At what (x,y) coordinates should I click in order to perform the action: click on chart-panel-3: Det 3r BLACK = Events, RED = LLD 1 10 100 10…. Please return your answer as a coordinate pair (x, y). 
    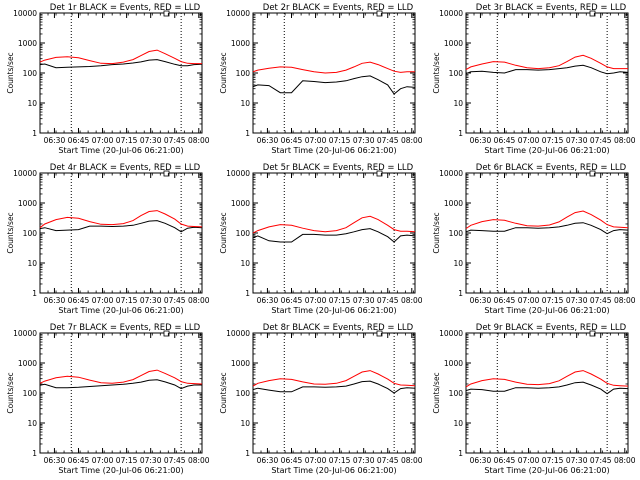
    Looking at the image, I should click on (534, 79).